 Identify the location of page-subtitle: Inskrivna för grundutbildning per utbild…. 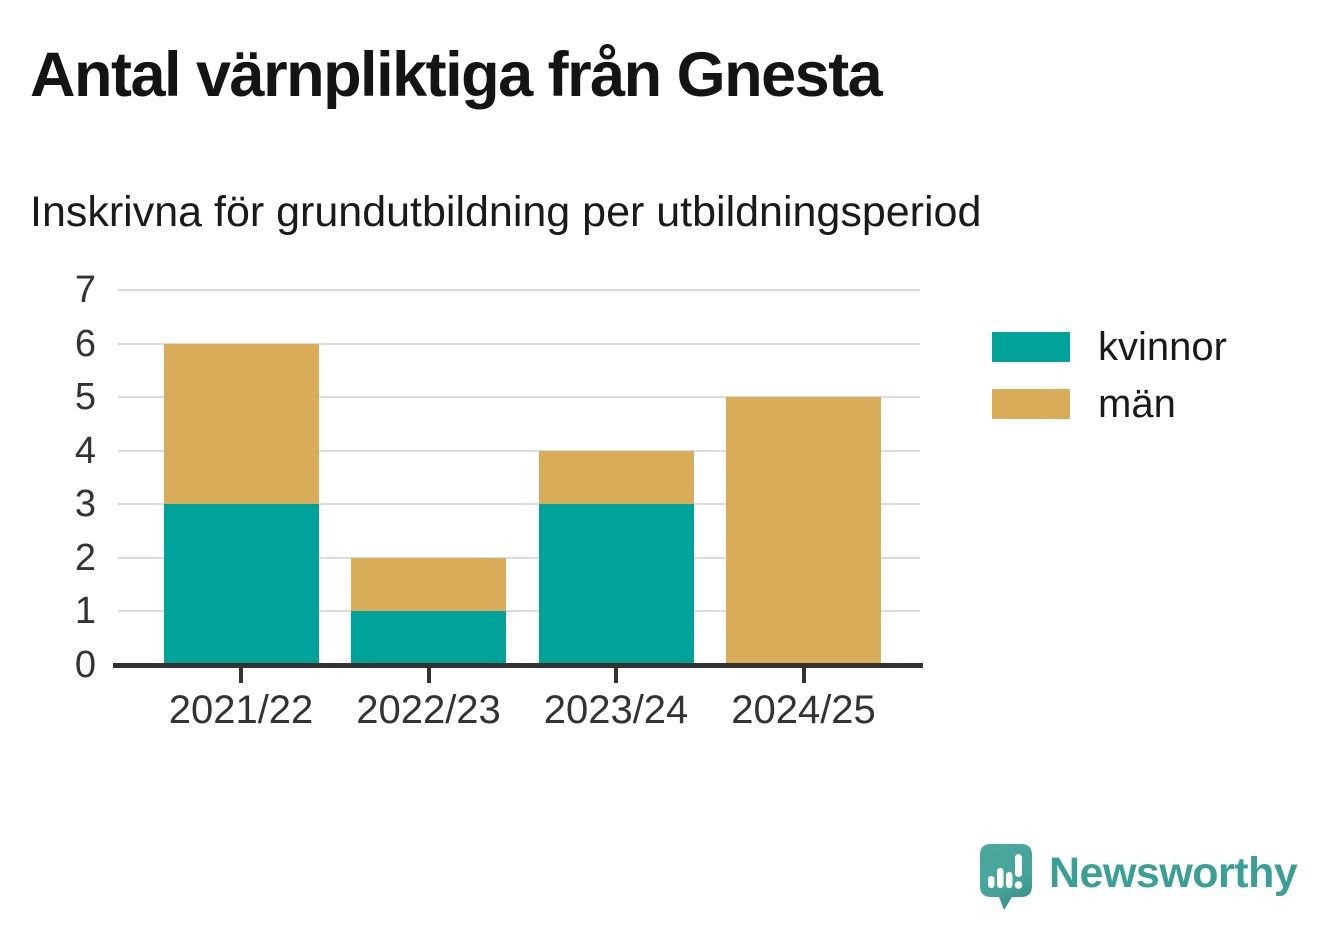
(506, 212).